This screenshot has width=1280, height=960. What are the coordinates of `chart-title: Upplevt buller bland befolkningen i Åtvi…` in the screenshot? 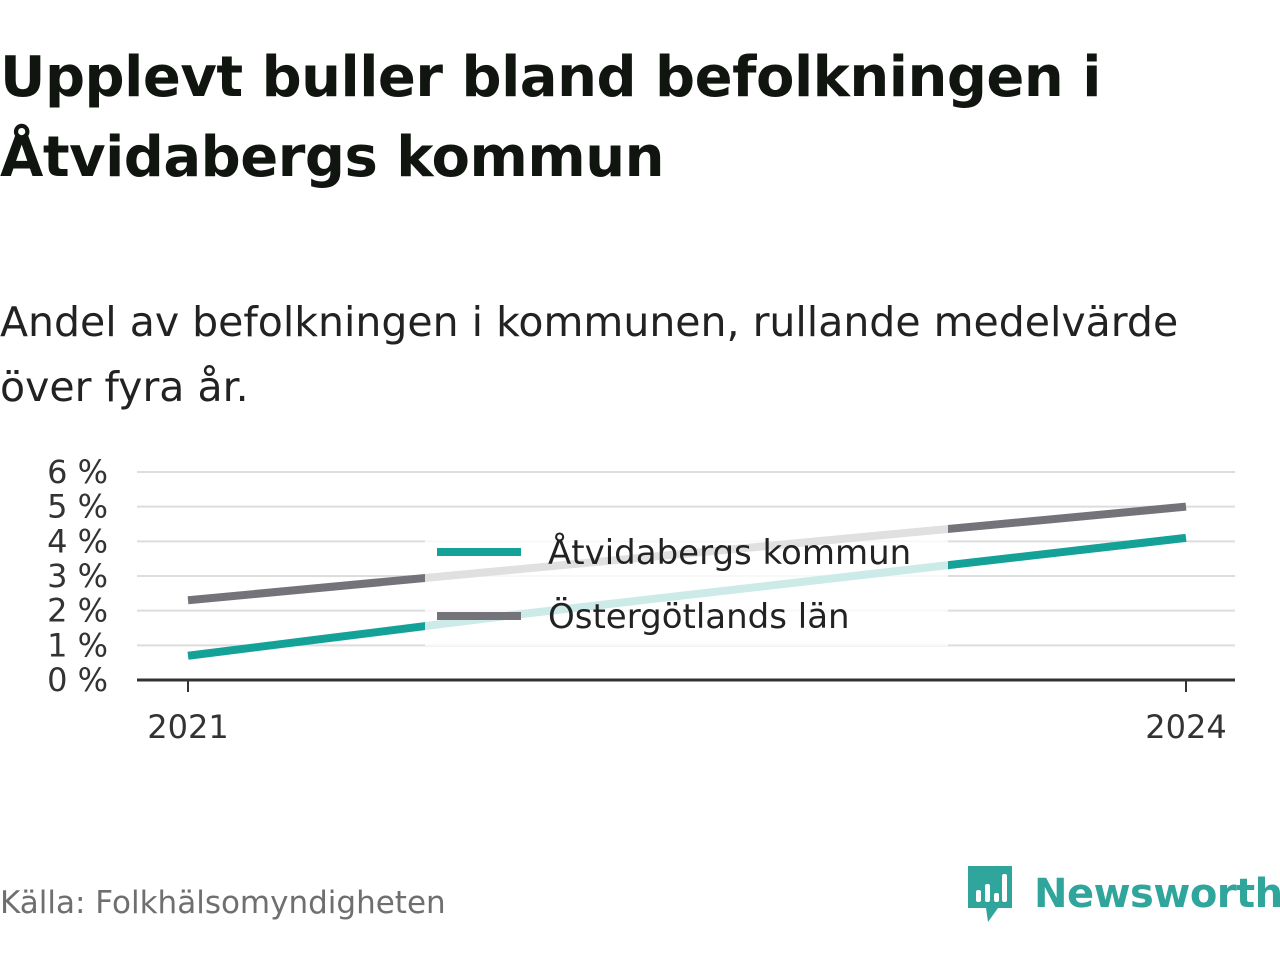 It's located at (550, 117).